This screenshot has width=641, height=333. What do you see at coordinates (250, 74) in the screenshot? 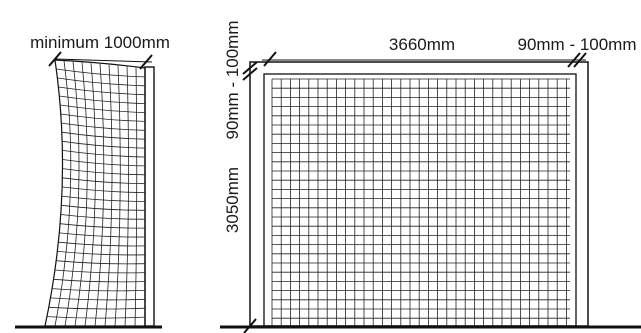
I see `height-tick-top-b` at bounding box center [250, 74].